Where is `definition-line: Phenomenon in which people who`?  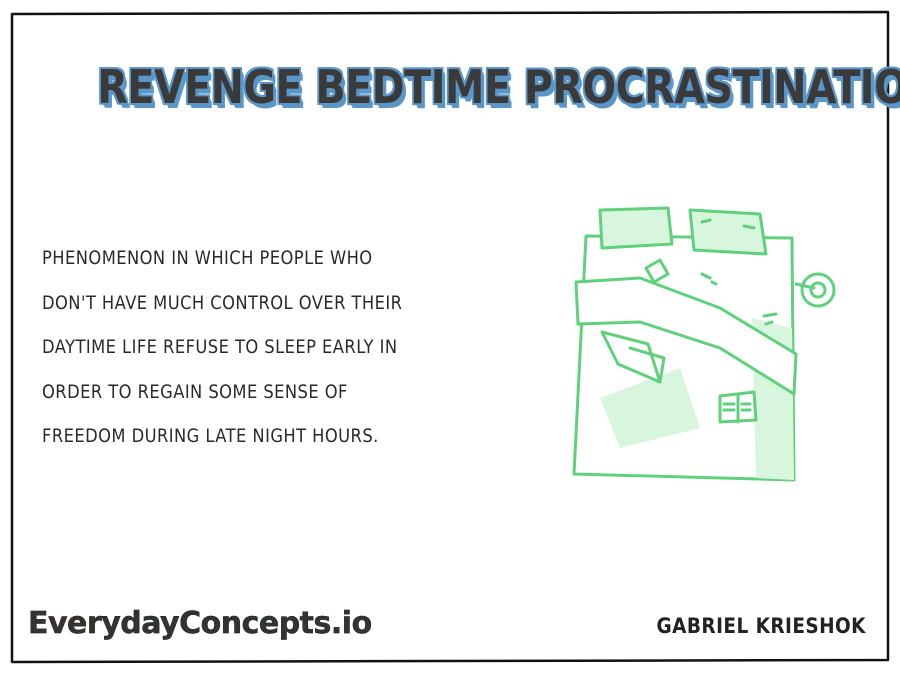 definition-line: Phenomenon in which people who is located at coordinates (207, 258).